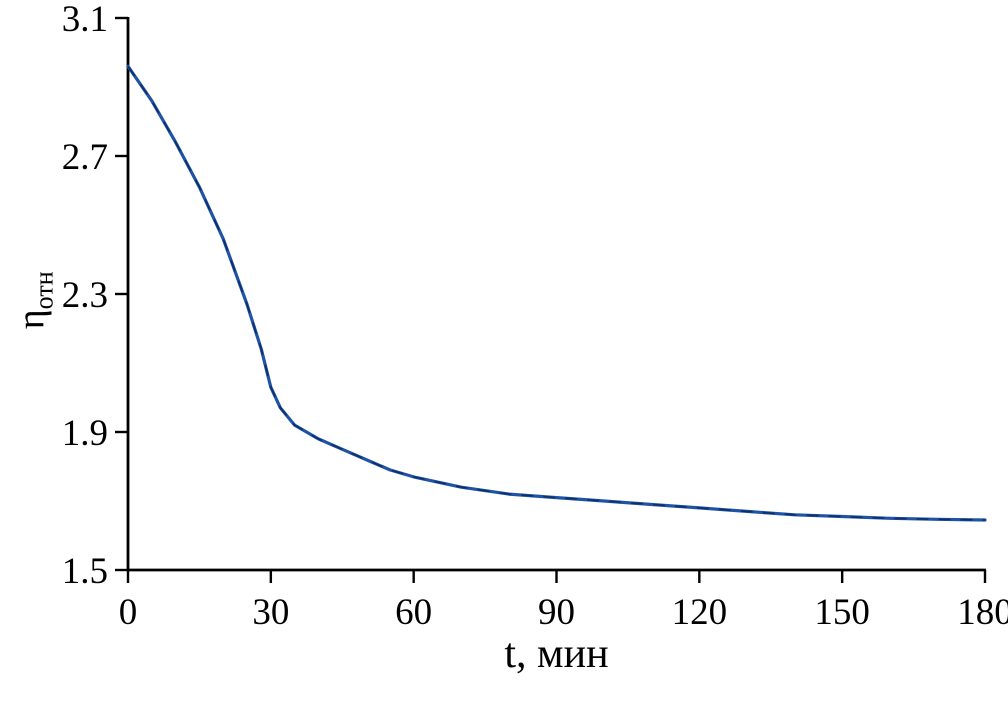 This screenshot has height=704, width=1008. Describe the element at coordinates (413, 612) in the screenshot. I see `x-tick-label: 60` at that location.